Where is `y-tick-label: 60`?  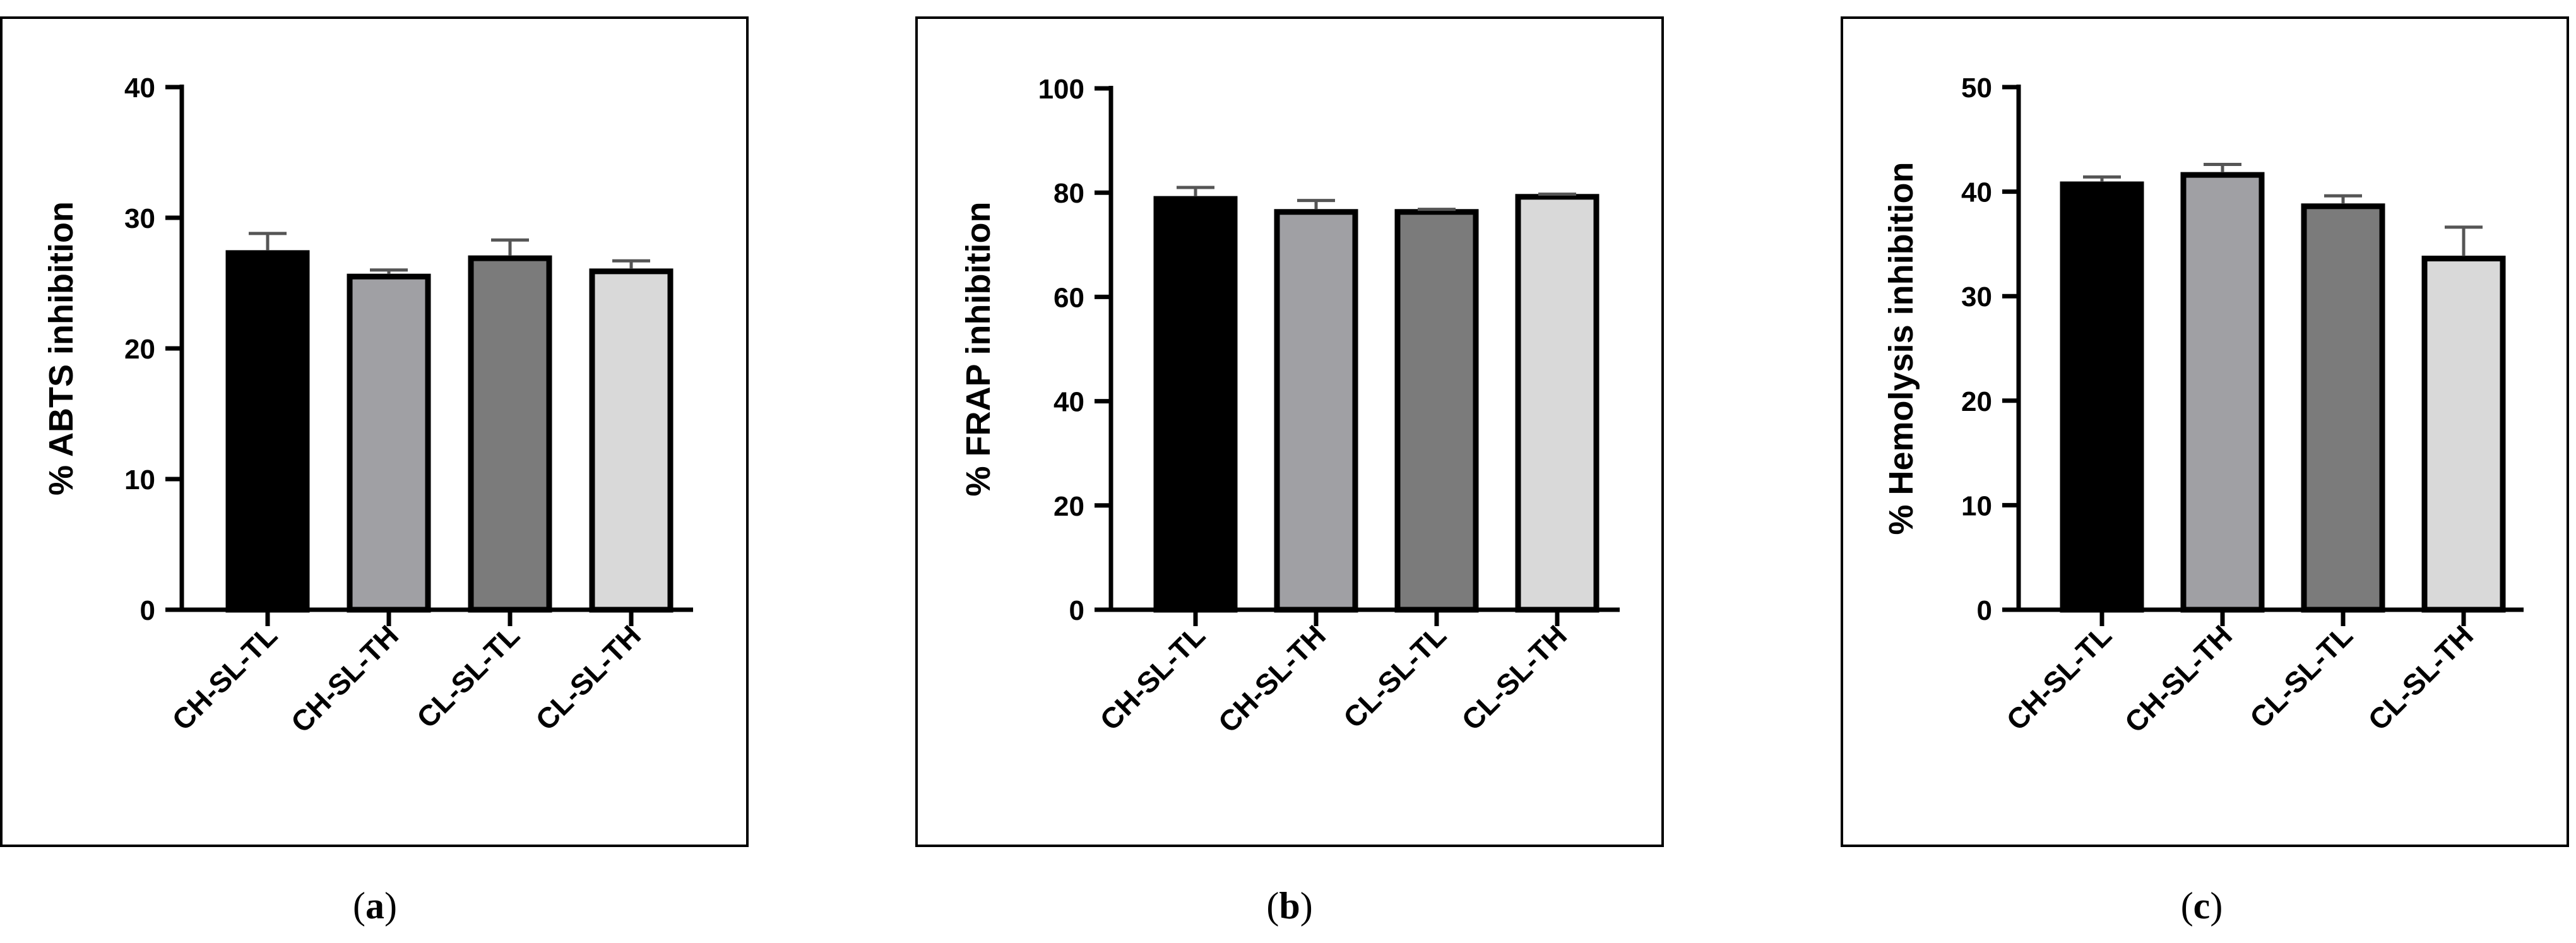 y-tick-label: 60 is located at coordinates (1069, 297).